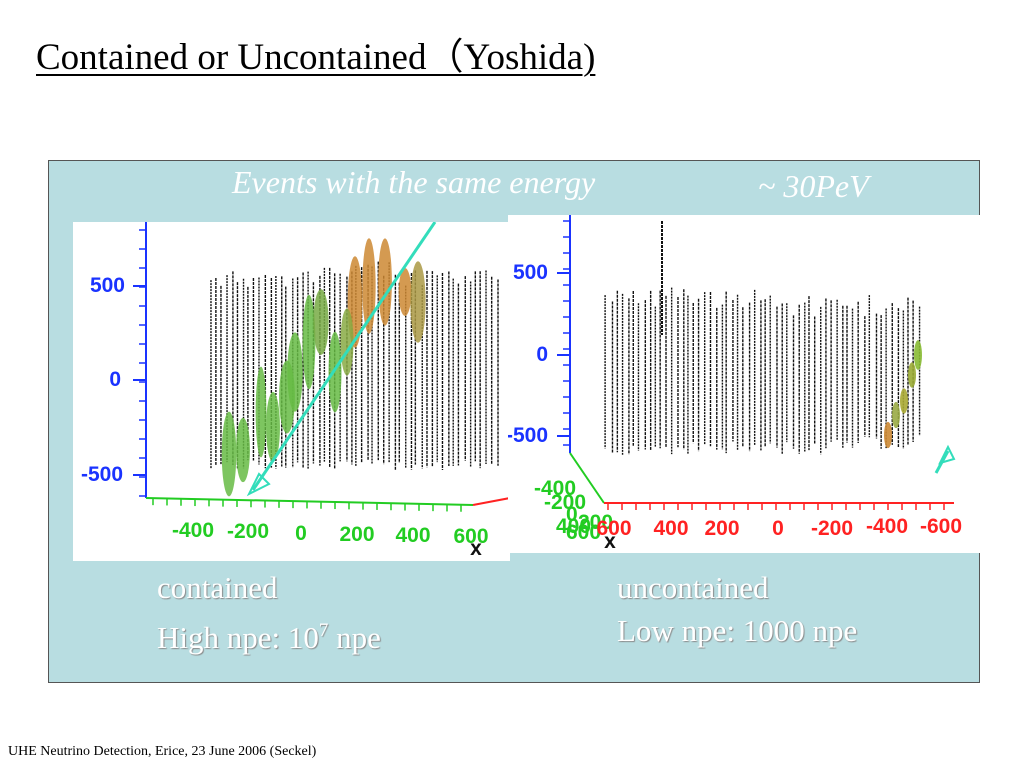 The height and width of the screenshot is (768, 1024). Describe the element at coordinates (737, 609) in the screenshot. I see `uncontained-caption: uncontained Low npe: 1000 npe` at that location.